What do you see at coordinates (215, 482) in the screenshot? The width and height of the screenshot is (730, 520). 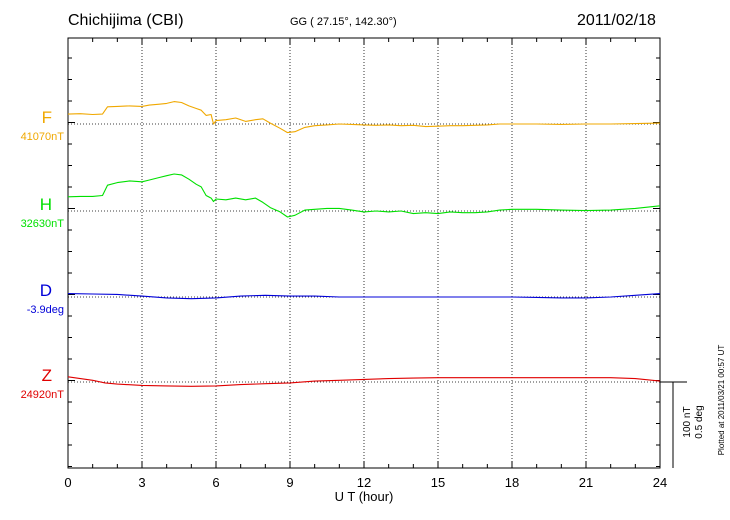 I see `x-tick-label: 6` at bounding box center [215, 482].